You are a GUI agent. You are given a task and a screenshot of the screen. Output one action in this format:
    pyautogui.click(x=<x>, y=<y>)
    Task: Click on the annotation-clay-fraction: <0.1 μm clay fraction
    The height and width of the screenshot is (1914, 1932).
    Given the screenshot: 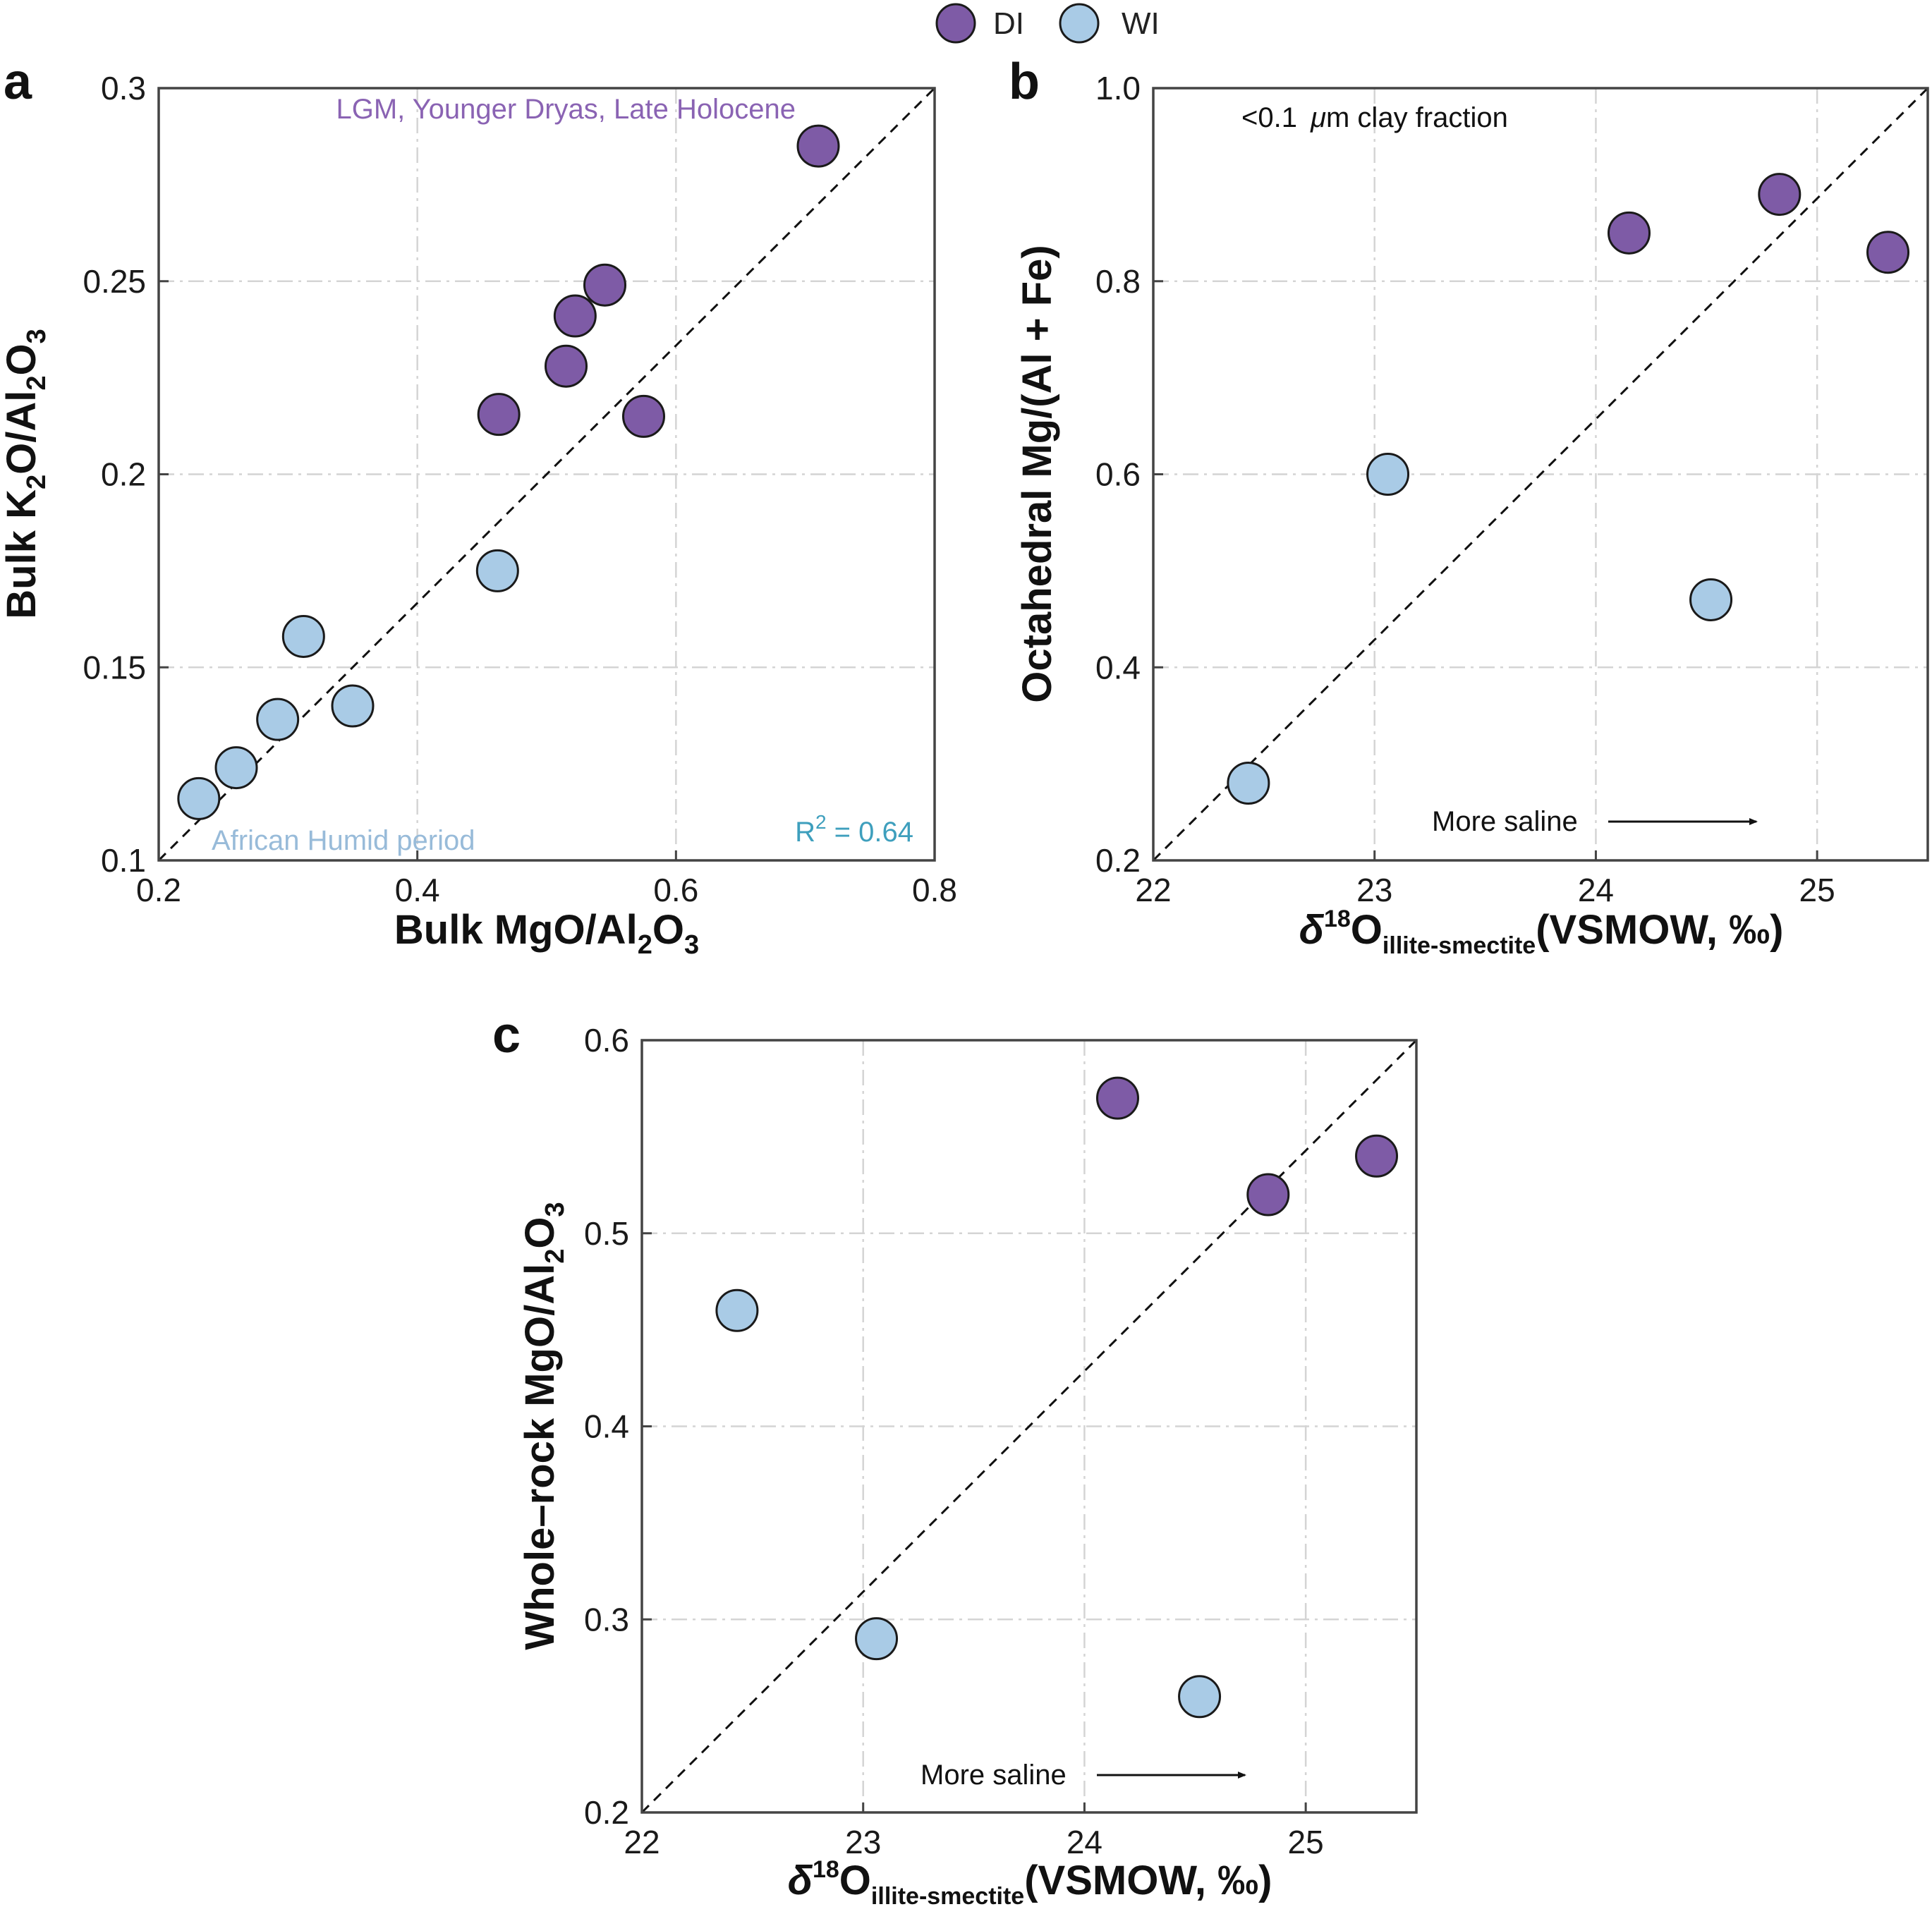 What is the action you would take?
    pyautogui.click(x=1374, y=118)
    